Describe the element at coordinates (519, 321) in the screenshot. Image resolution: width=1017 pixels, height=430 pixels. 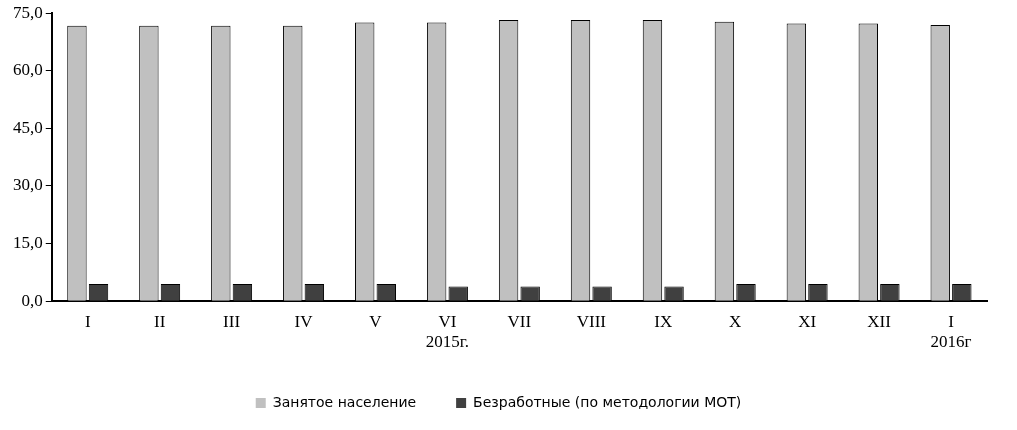
I see `x-tick-label: VII` at that location.